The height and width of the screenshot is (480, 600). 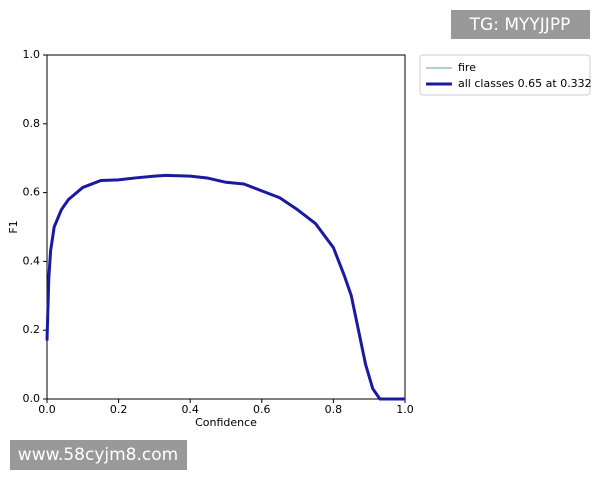 What do you see at coordinates (32, 329) in the screenshot?
I see `y-tick-label: 0.2` at bounding box center [32, 329].